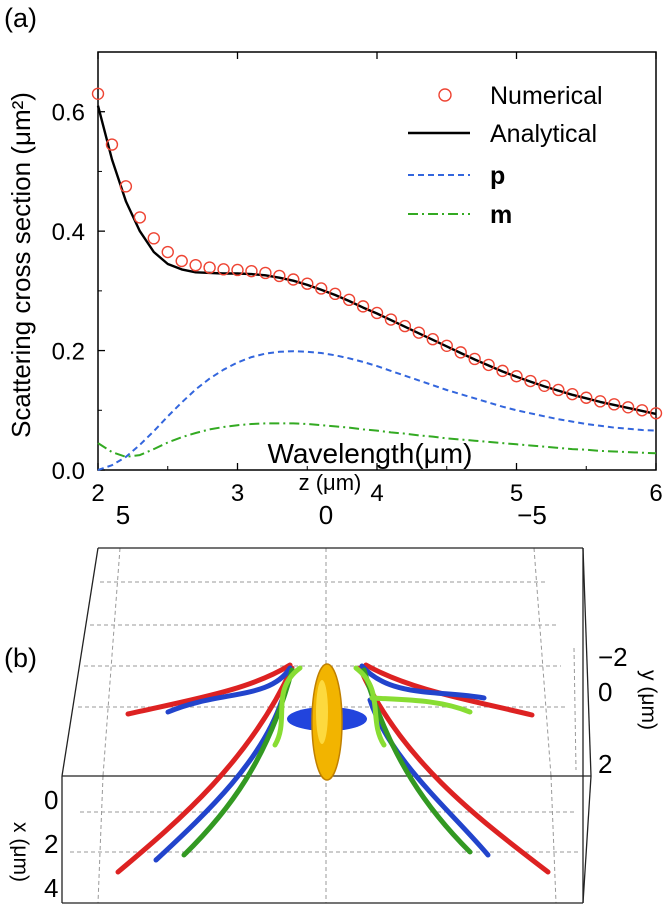 This screenshot has width=666, height=910. What do you see at coordinates (501, 215) in the screenshot?
I see `legend-label-m: m` at bounding box center [501, 215].